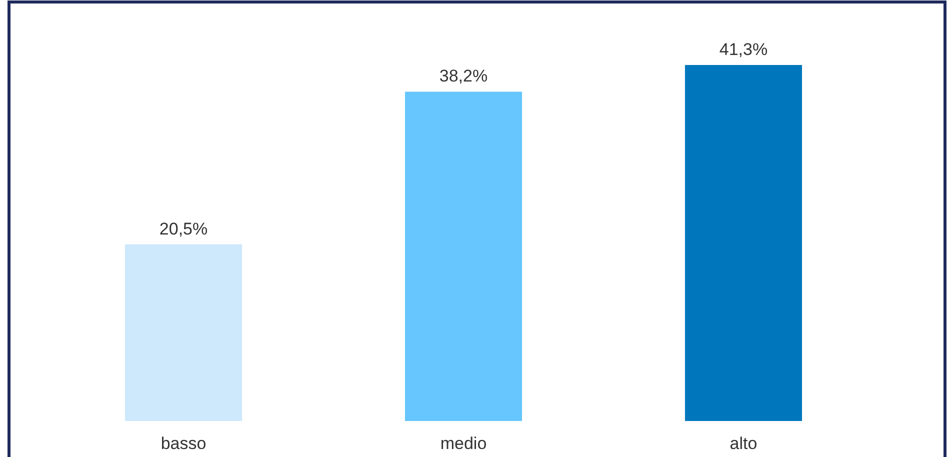 Image resolution: width=950 pixels, height=457 pixels. Describe the element at coordinates (744, 443) in the screenshot. I see `x-tick-label: alto` at that location.